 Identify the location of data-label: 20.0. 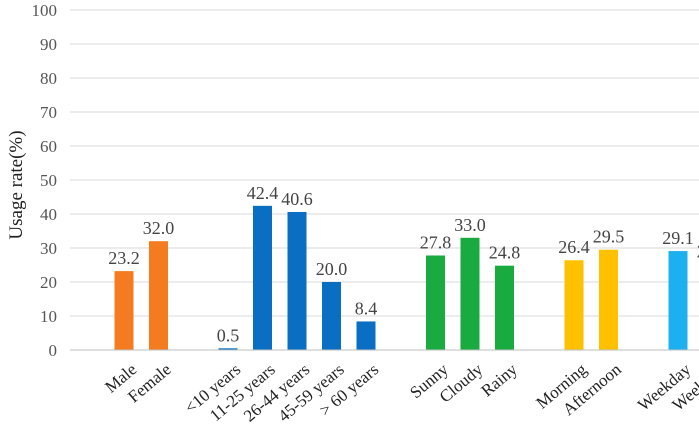
(332, 269).